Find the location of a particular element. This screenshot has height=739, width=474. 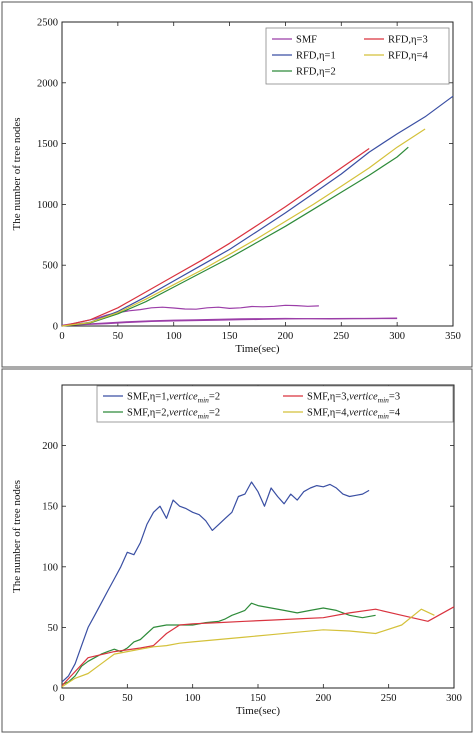

bottom-chart-legend-box is located at coordinates (275, 404).